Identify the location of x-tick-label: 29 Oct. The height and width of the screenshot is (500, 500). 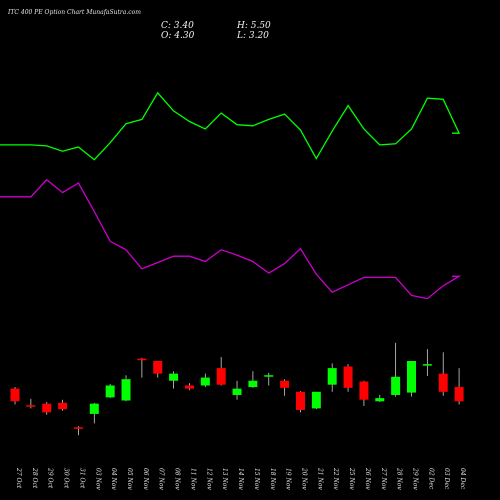
(50, 478).